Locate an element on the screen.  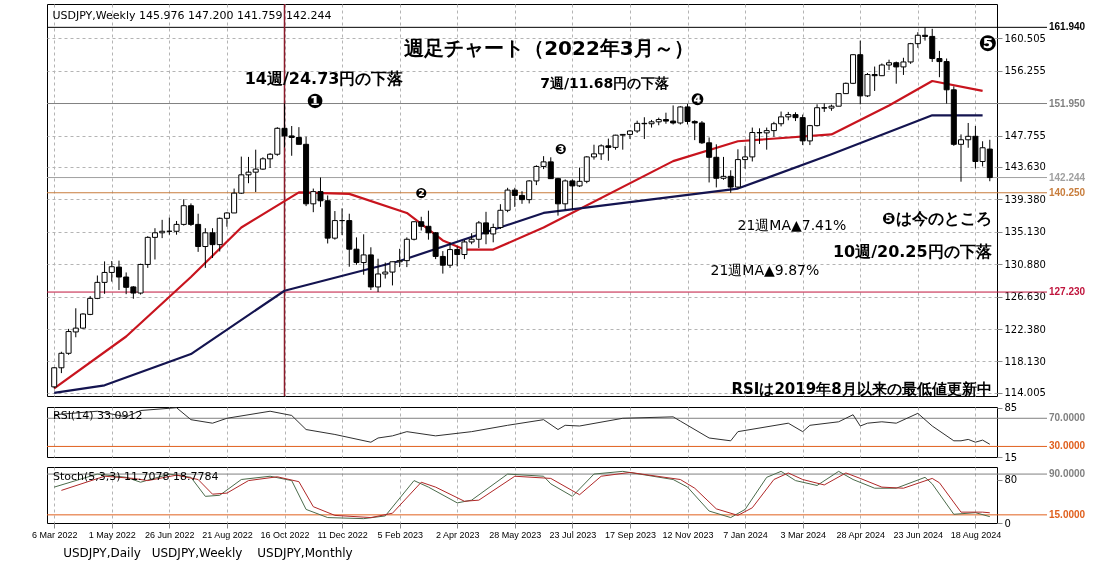
y-tick-label: 160.505 is located at coordinates (1025, 38).